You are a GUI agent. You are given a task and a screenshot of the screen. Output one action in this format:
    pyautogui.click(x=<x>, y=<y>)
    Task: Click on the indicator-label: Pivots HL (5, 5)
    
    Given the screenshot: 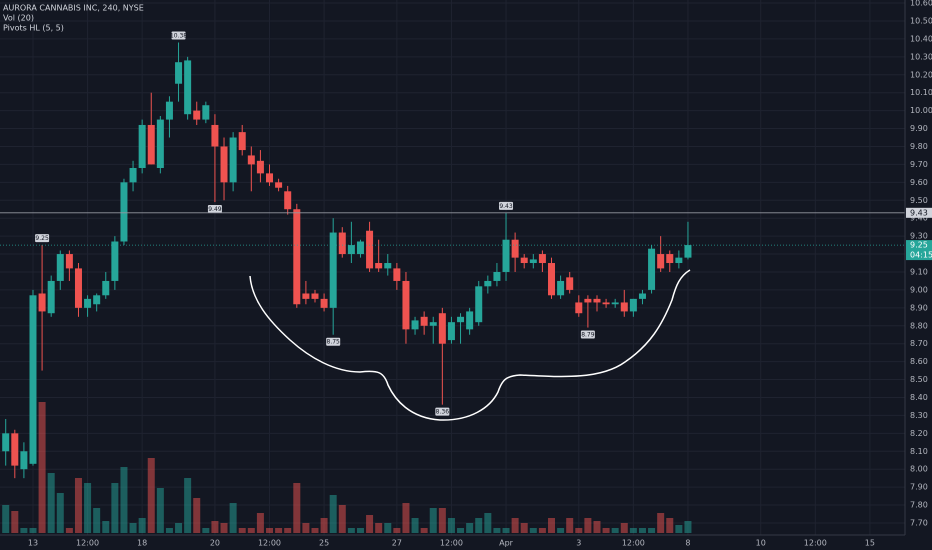 What is the action you would take?
    pyautogui.click(x=33, y=28)
    